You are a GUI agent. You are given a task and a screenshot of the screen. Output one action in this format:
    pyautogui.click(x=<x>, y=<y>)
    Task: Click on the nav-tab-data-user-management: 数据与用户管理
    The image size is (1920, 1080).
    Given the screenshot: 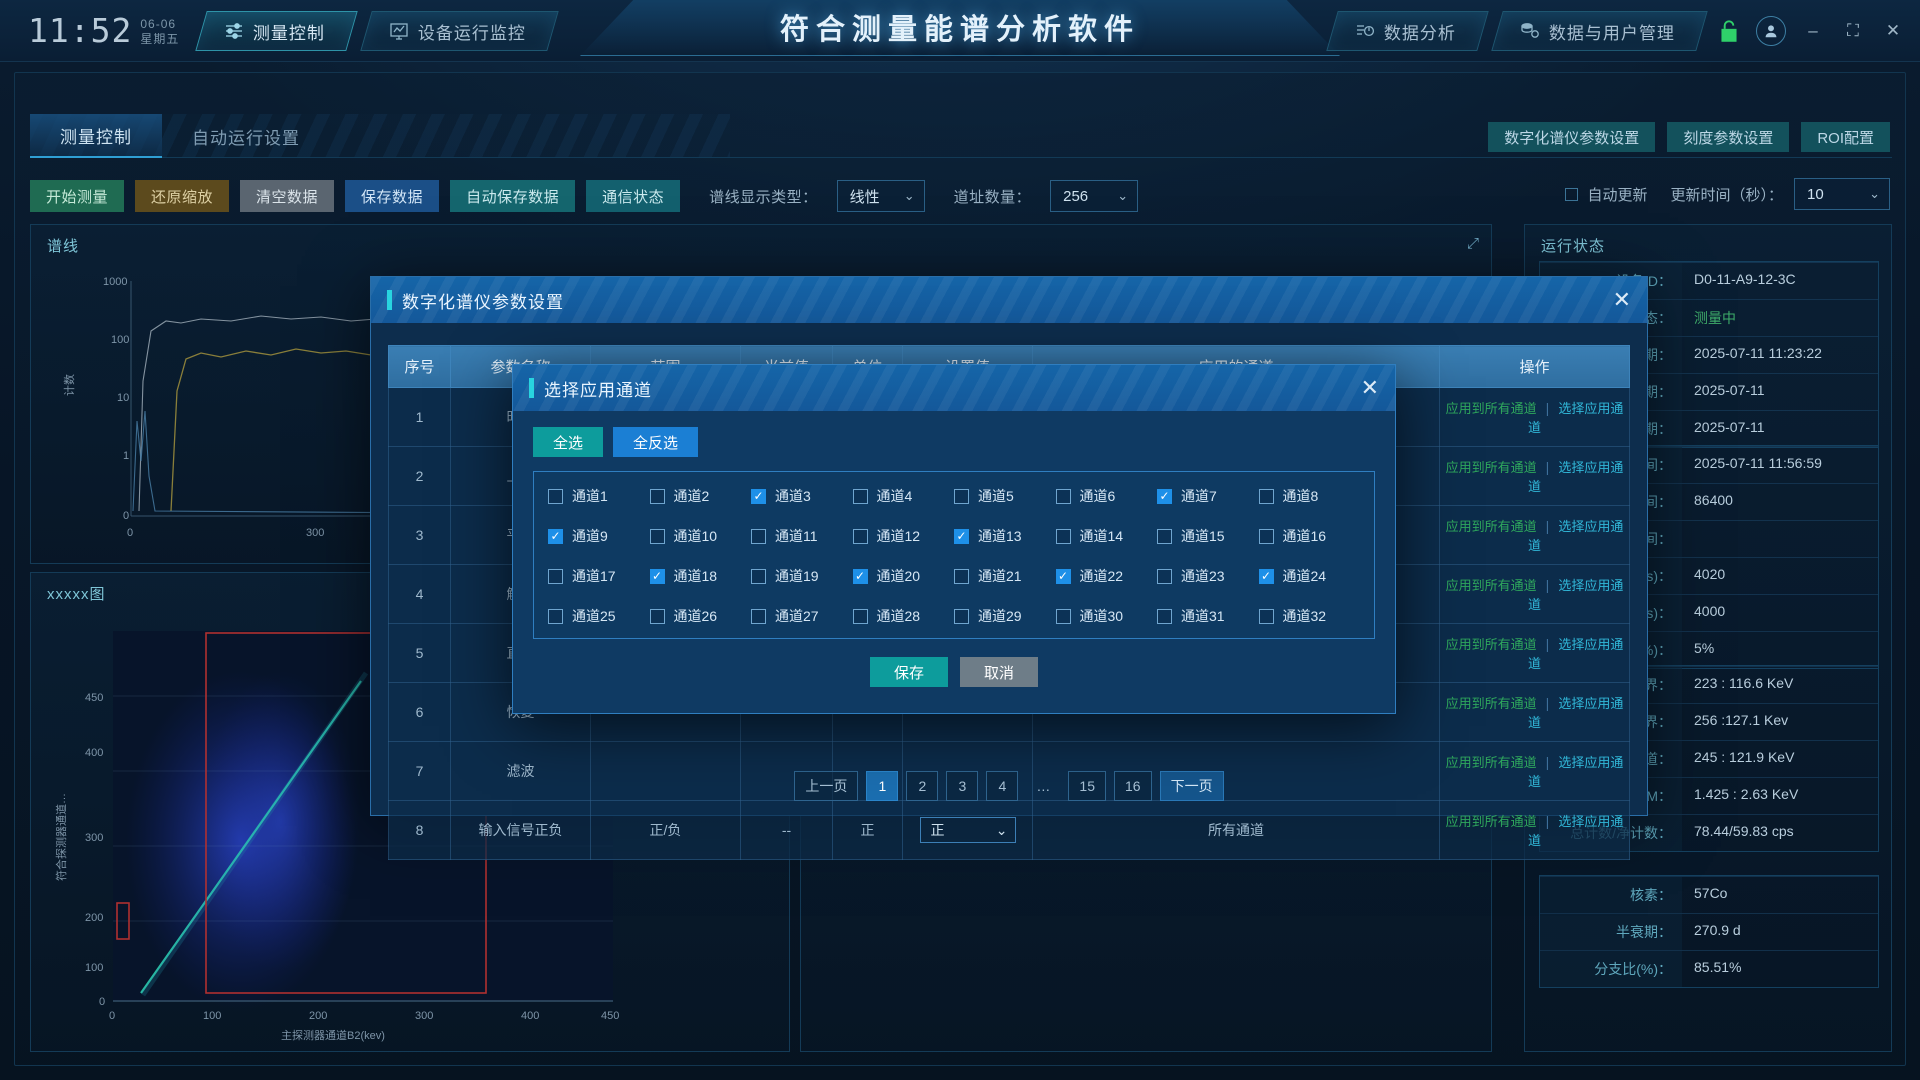 What is the action you would take?
    pyautogui.click(x=1599, y=31)
    